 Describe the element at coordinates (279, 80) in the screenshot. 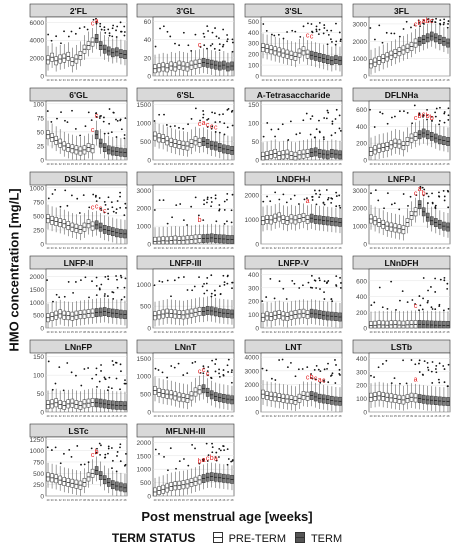

I see `x-tick-label: 33` at that location.